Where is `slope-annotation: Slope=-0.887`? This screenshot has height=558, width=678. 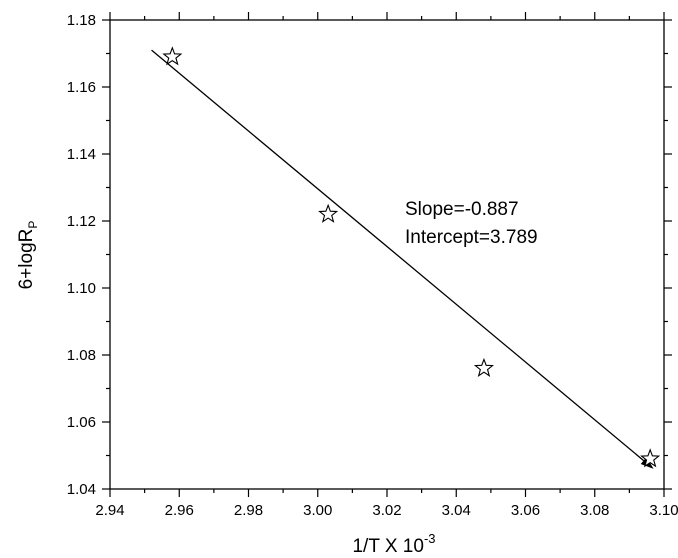
slope-annotation: Slope=-0.887 is located at coordinates (462, 209).